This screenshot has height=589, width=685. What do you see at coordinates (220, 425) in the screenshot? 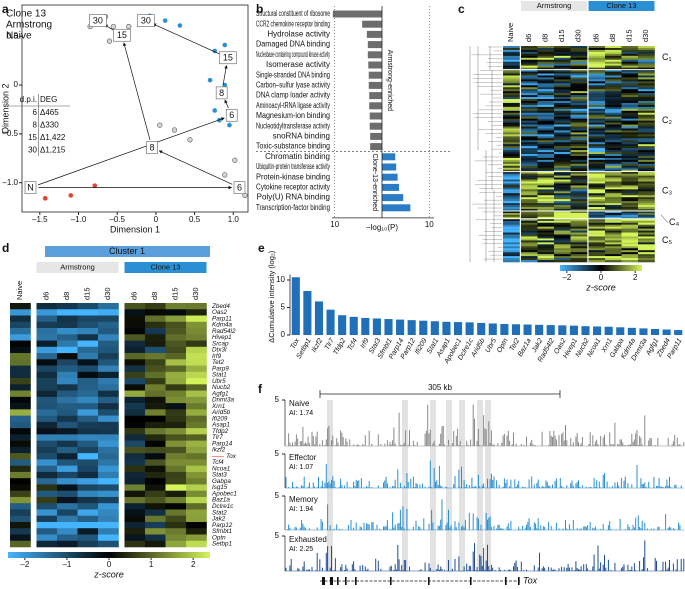
I see `gene-label: Asap1` at bounding box center [220, 425].